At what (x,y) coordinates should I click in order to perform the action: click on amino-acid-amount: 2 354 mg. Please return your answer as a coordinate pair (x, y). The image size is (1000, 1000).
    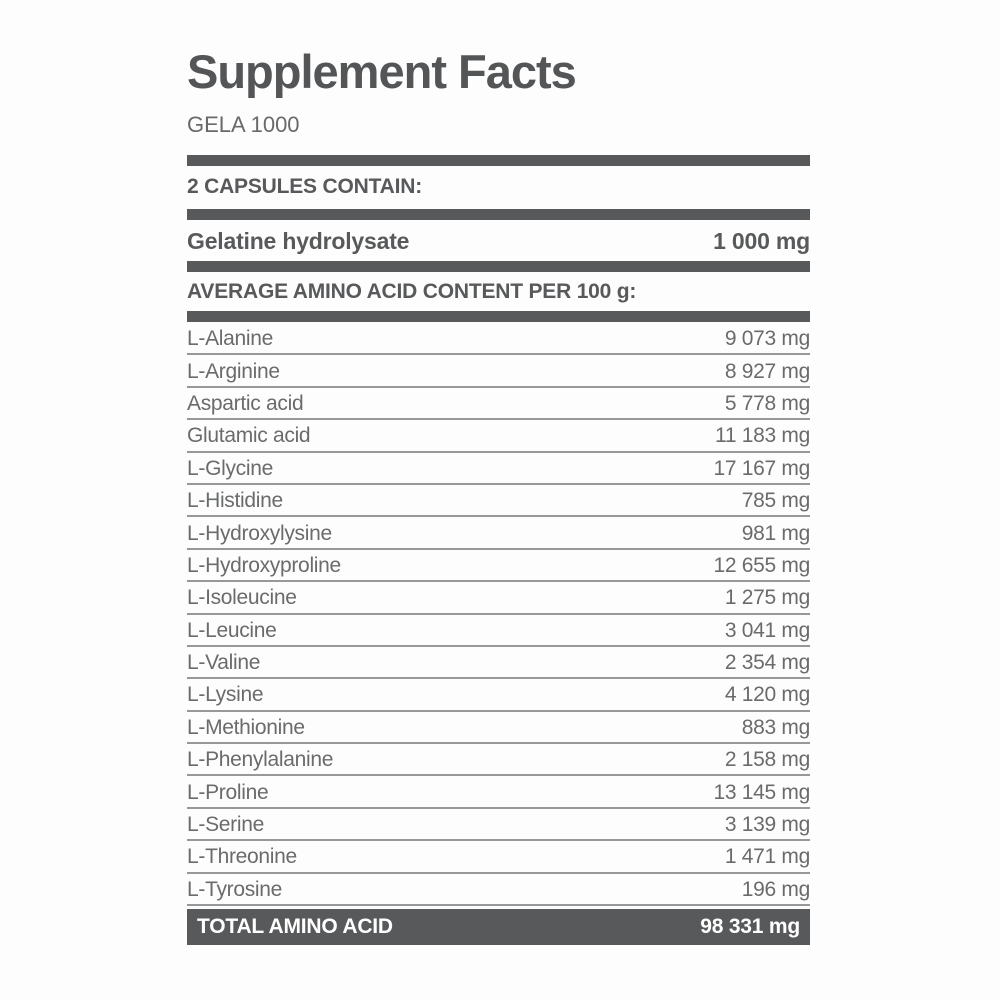
    Looking at the image, I should click on (767, 663).